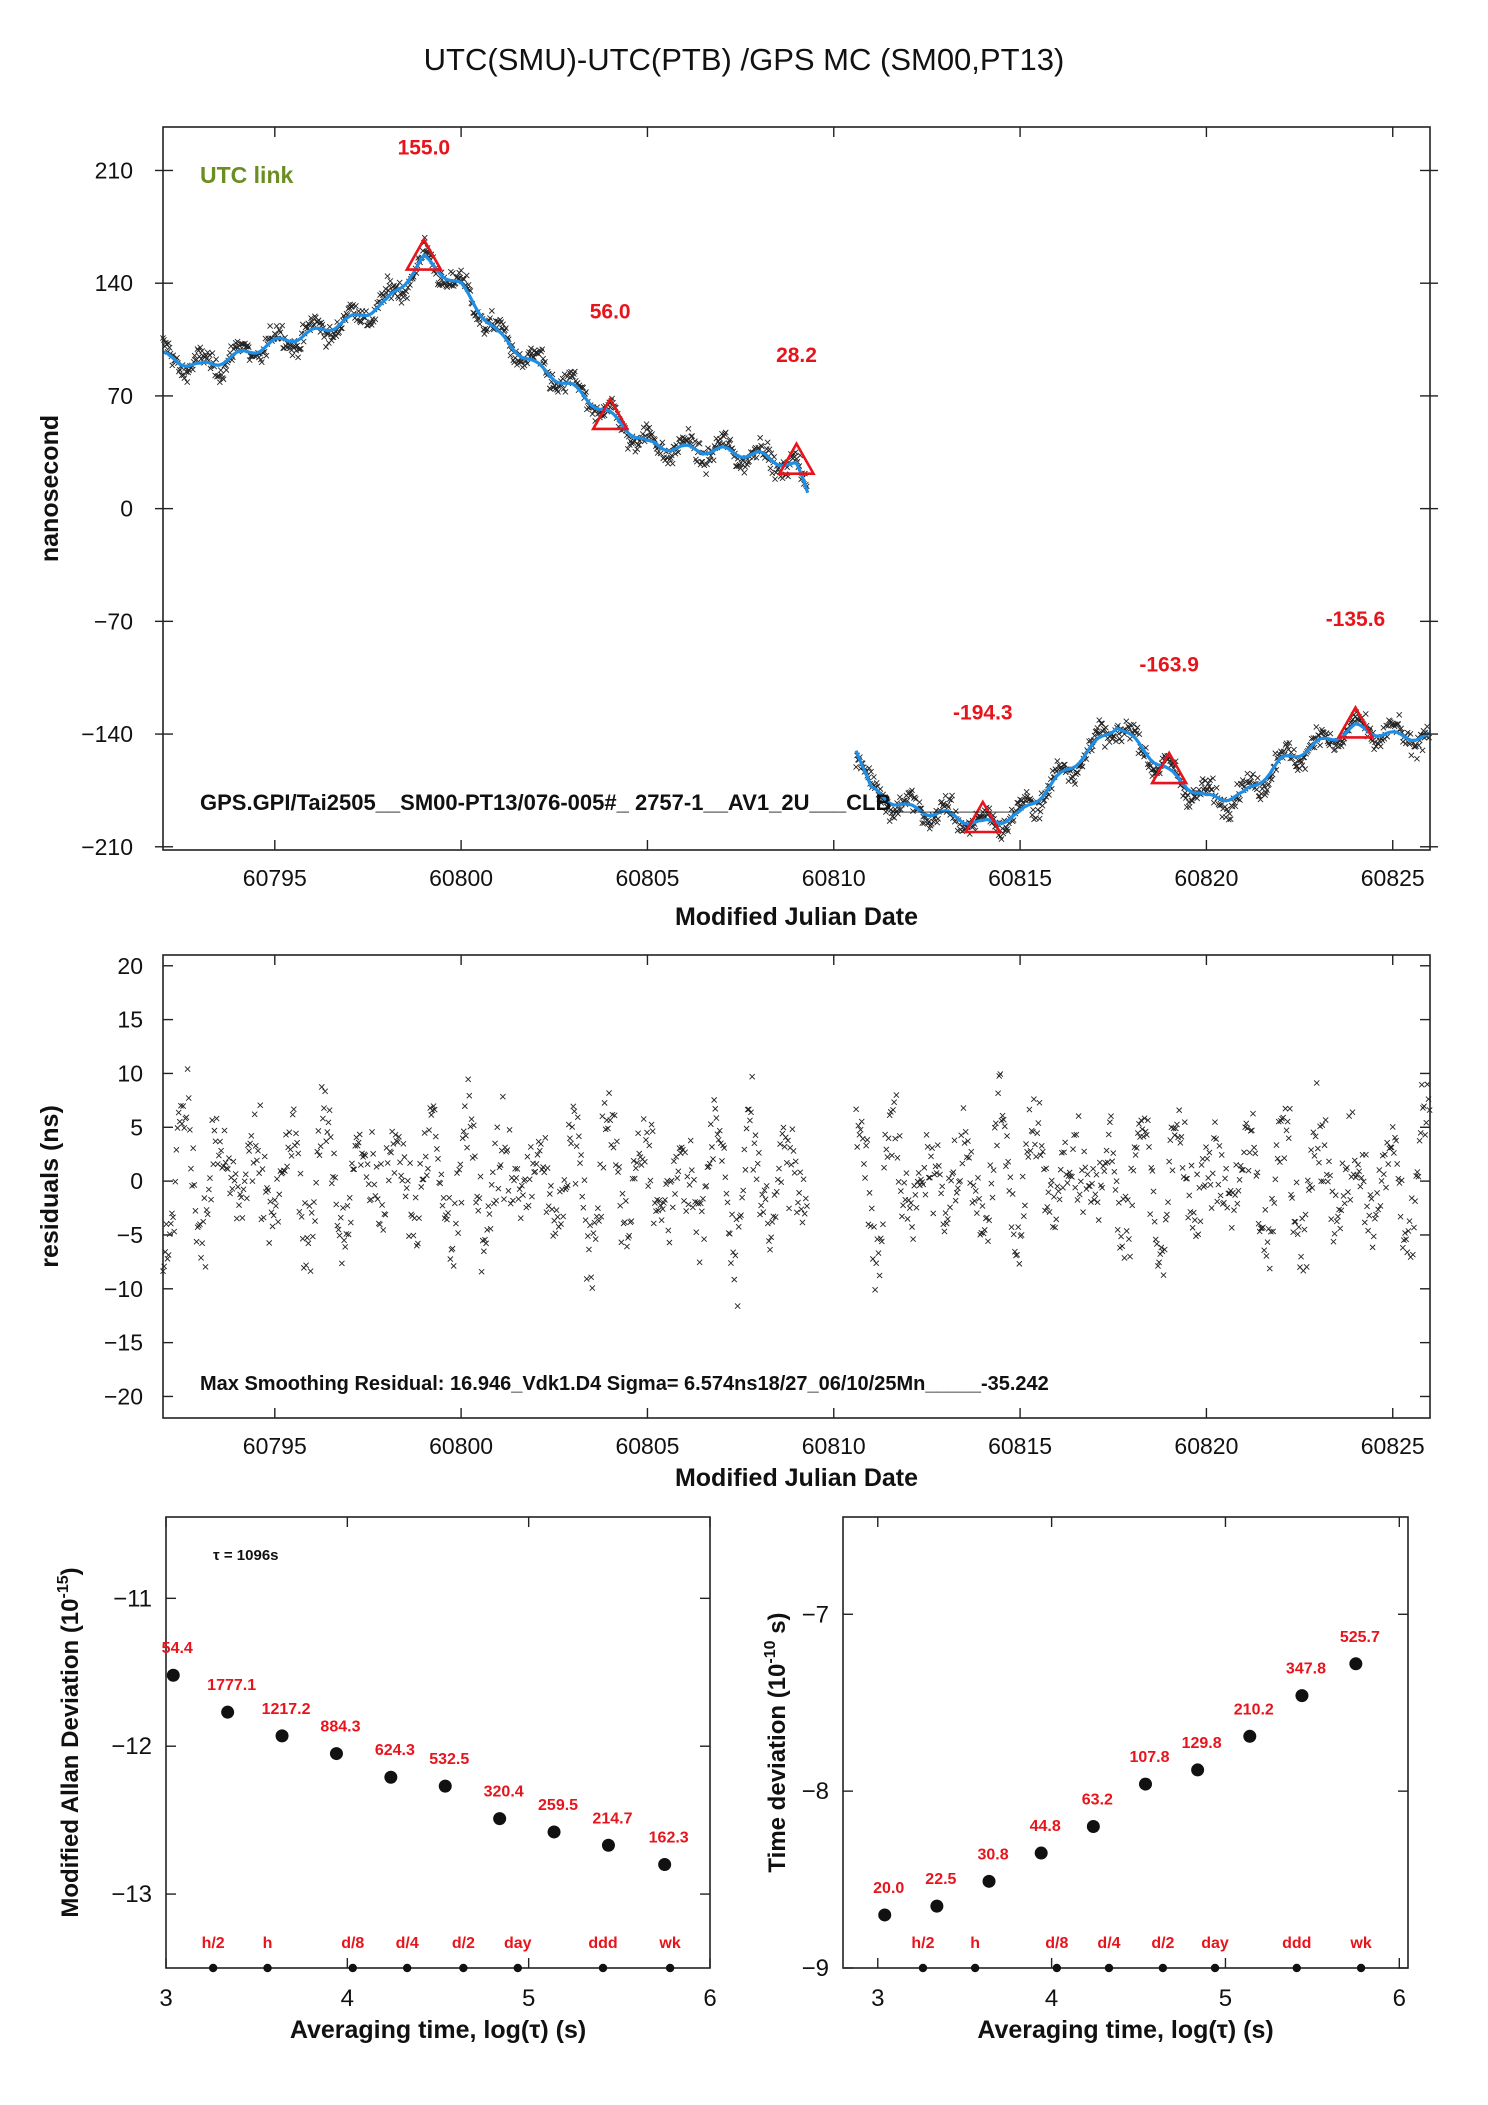 The image size is (1488, 2105). Describe the element at coordinates (130, 966) in the screenshot. I see `mid-y-tick-label: 20` at that location.